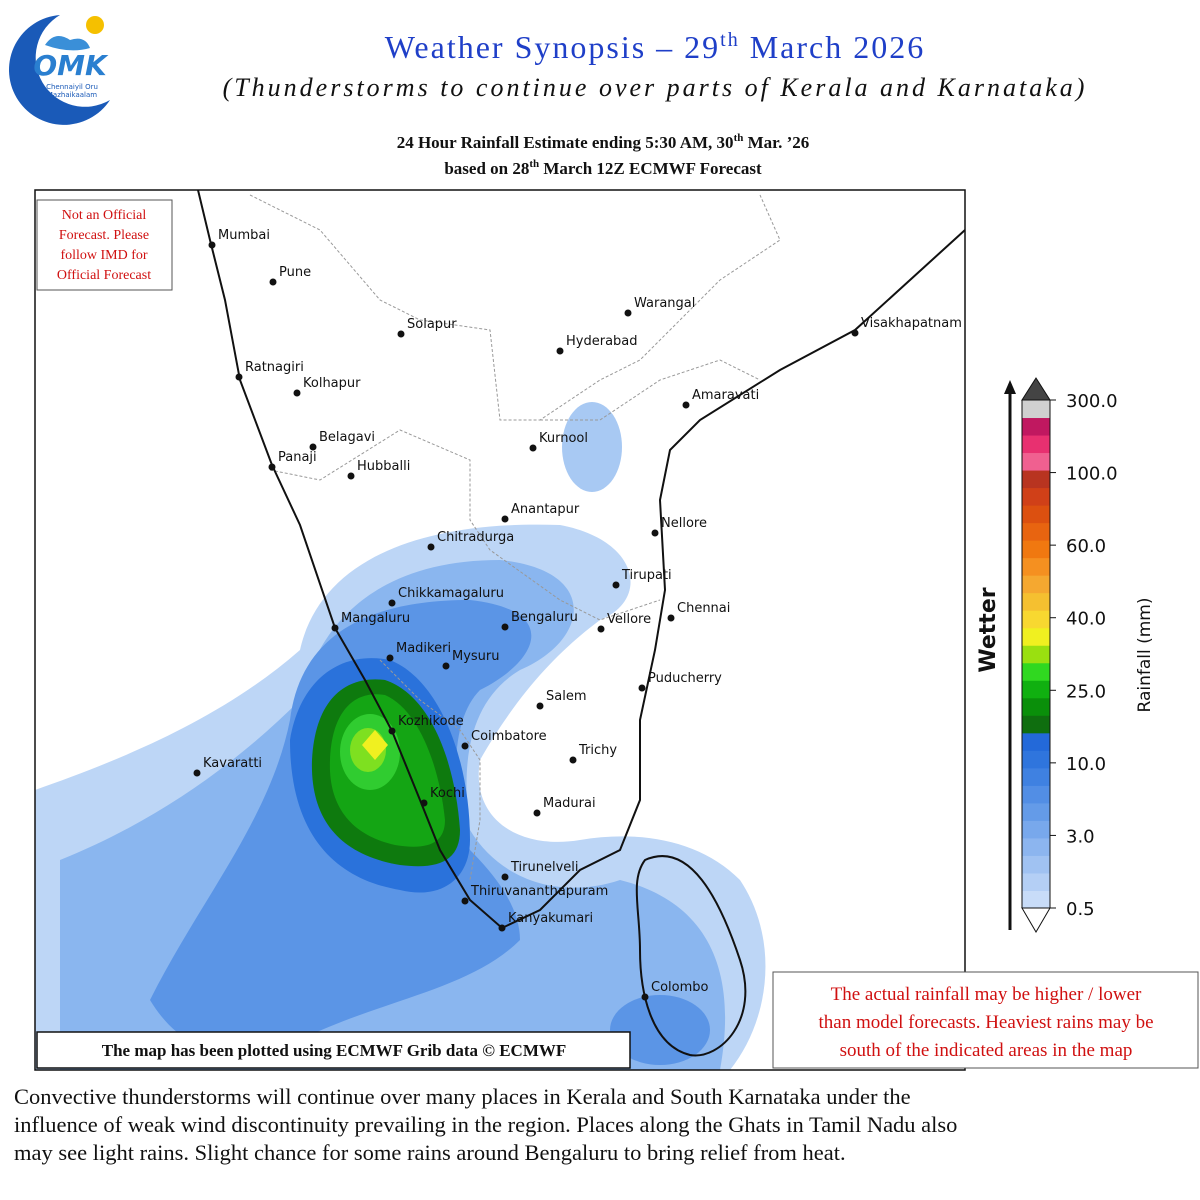  Describe the element at coordinates (383, 466) in the screenshot. I see `city-label: Hubballi` at that location.